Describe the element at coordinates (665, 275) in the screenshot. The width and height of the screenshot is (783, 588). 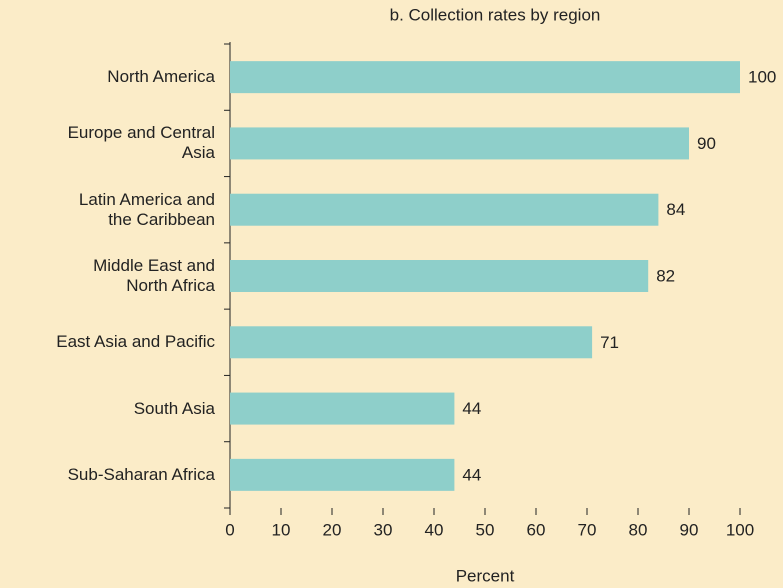
I see `value-label: 82` at that location.